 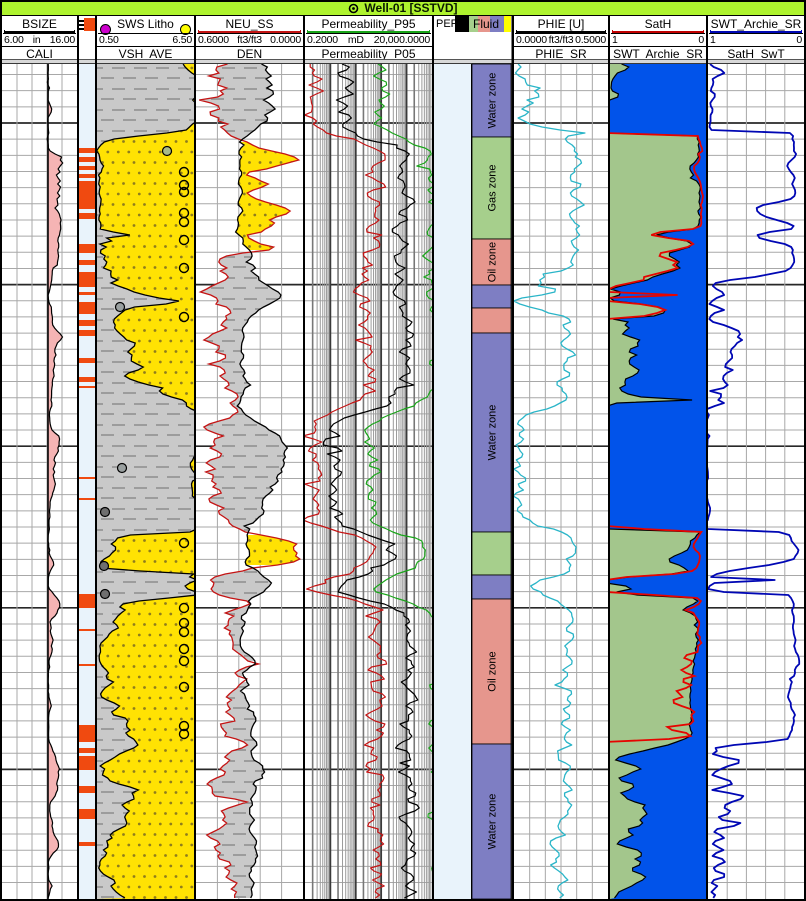 I want to click on track-header-perf, so click(x=87, y=37).